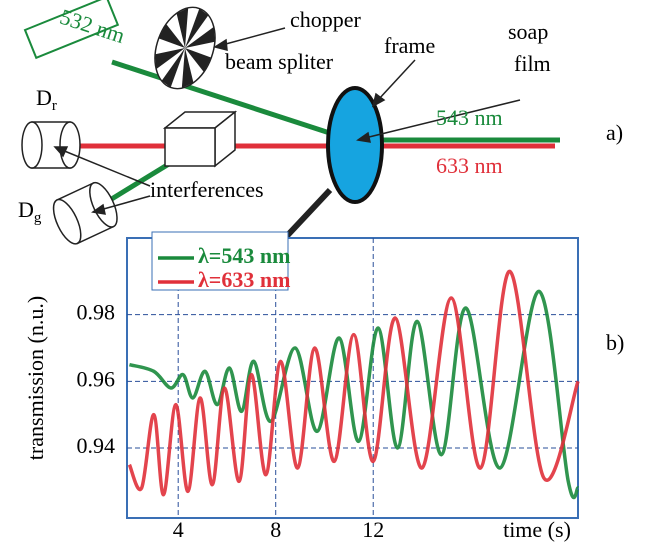 Image resolution: width=646 pixels, height=546 pixels. What do you see at coordinates (528, 31) in the screenshot?
I see `soap-label: soap` at bounding box center [528, 31].